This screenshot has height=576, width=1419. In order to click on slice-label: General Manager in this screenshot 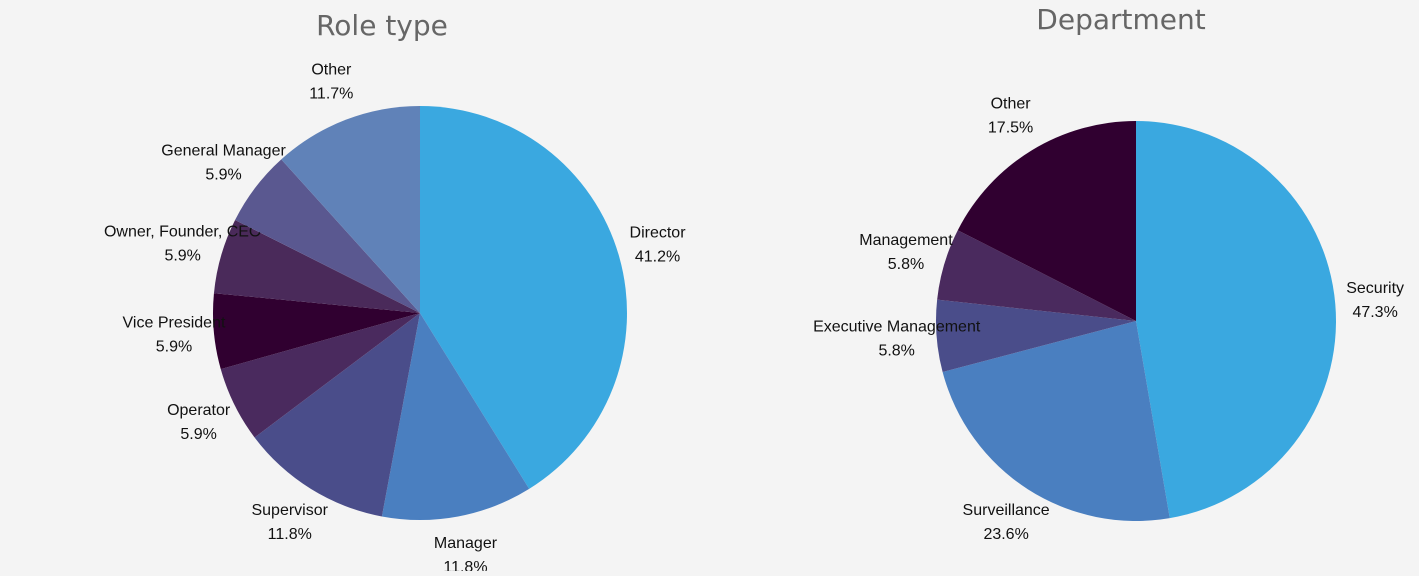, I will do `click(223, 150)`.